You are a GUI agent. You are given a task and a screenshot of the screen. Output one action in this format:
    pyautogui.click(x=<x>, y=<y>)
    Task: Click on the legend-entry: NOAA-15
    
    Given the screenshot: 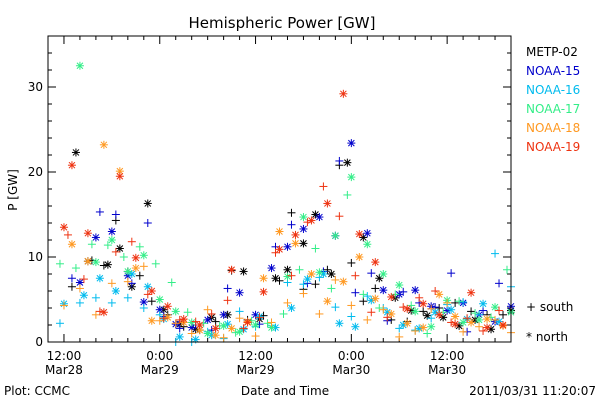 What is the action you would take?
    pyautogui.click(x=553, y=71)
    